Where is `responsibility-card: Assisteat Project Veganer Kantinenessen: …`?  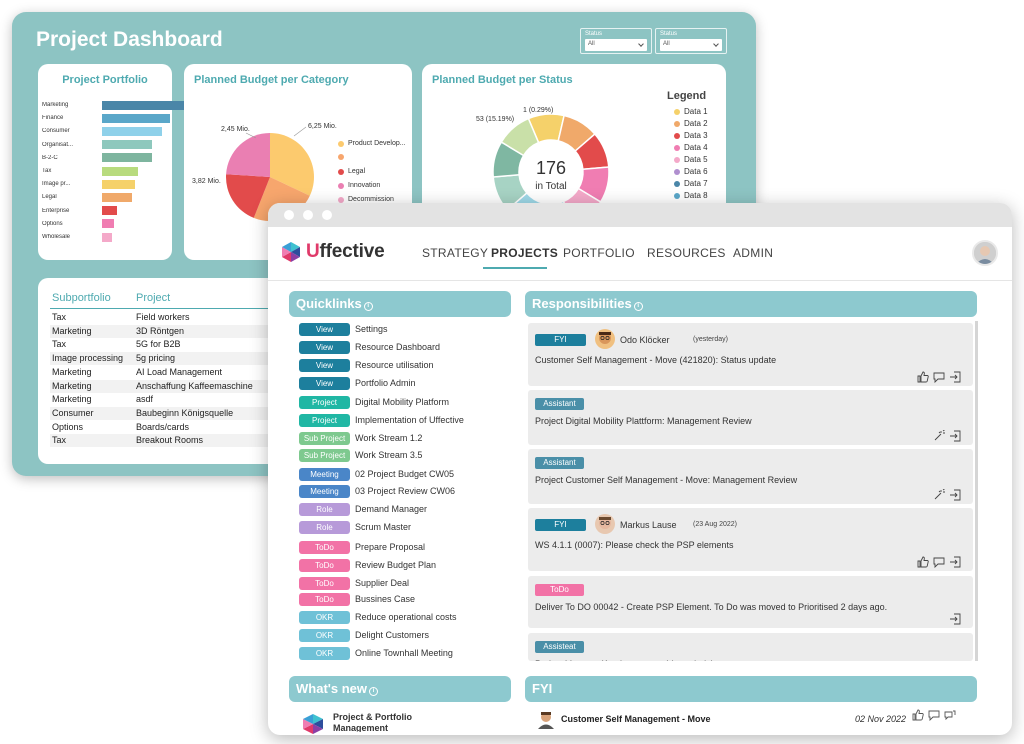
responsibility-card: Assisteat Project Veganer Kantinenessen: … is located at coordinates (750, 647).